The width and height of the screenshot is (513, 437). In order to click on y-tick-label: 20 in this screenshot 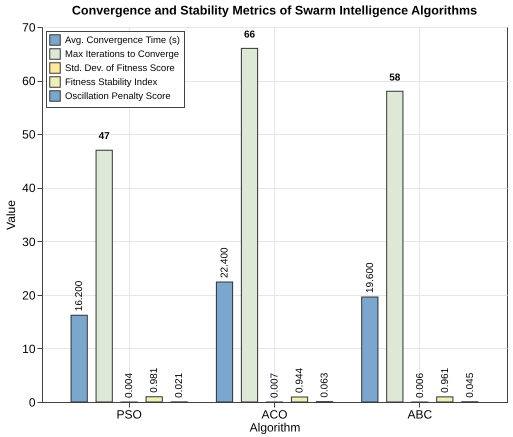, I will do `click(29, 295)`.